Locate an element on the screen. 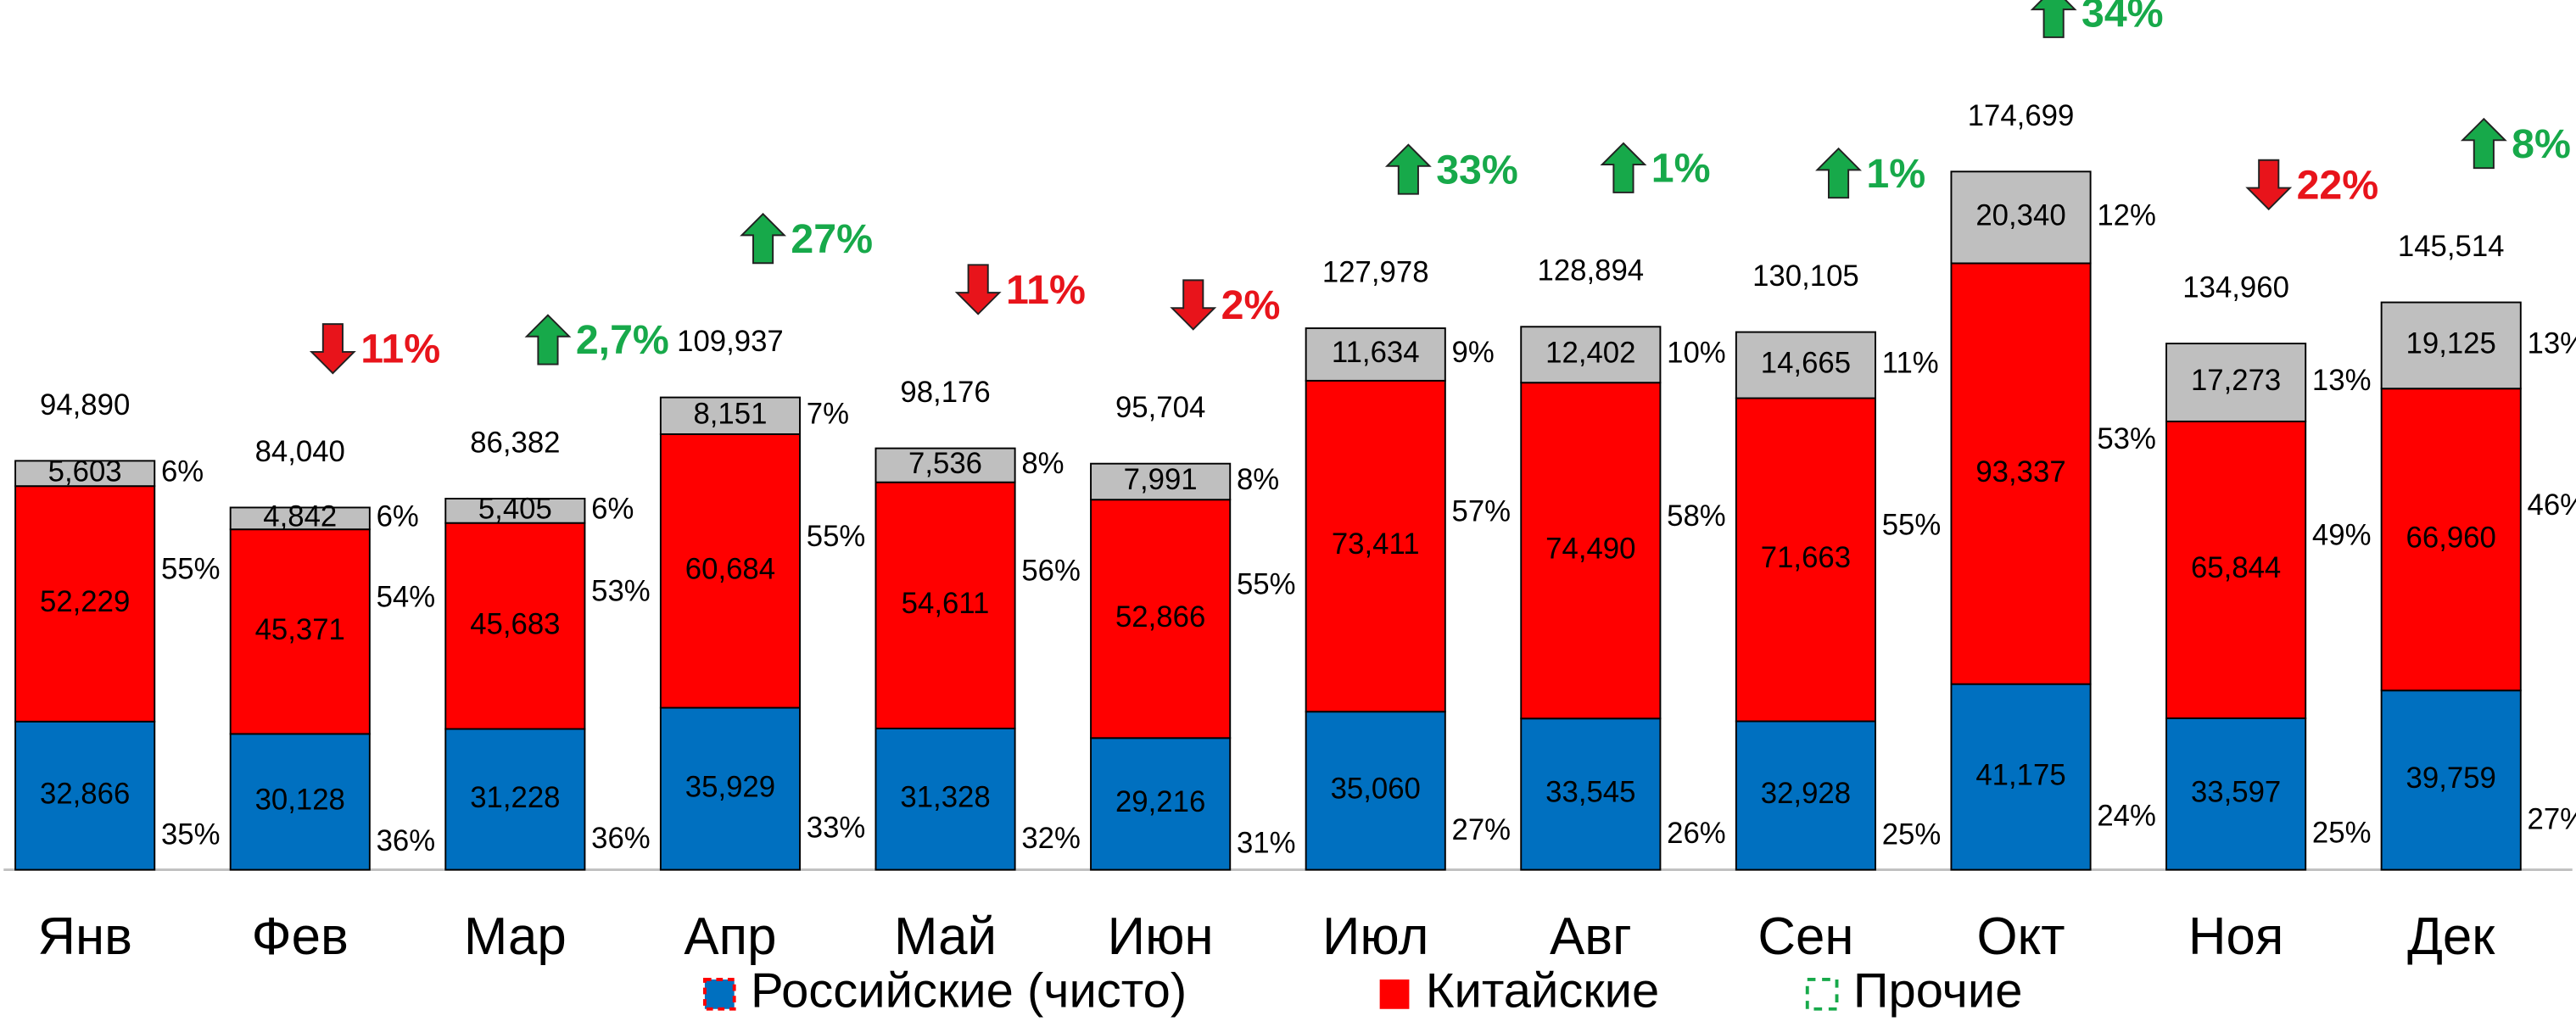  total-label: 84,040 is located at coordinates (300, 452).